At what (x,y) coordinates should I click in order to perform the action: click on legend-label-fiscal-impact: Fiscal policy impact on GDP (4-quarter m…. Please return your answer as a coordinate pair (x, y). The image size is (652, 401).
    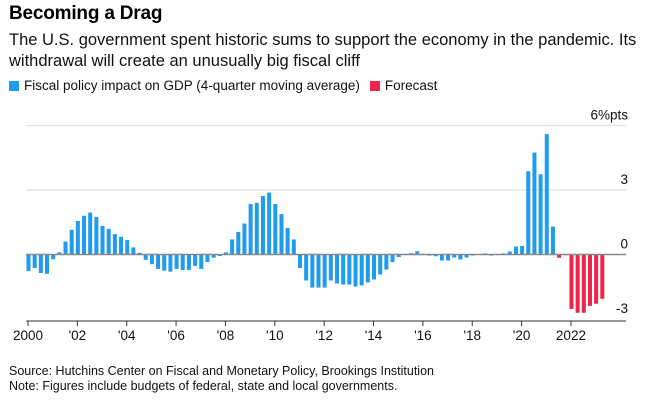
    Looking at the image, I should click on (192, 85).